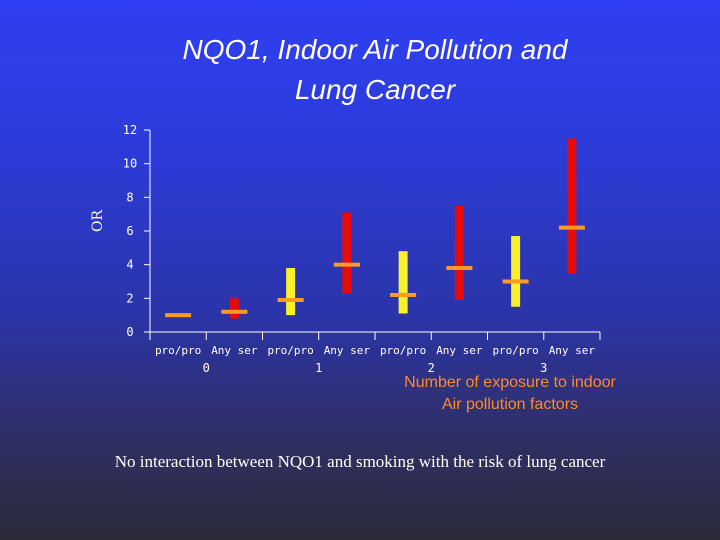 The image size is (720, 540). I want to click on y-tick-label: 10, so click(130, 164).